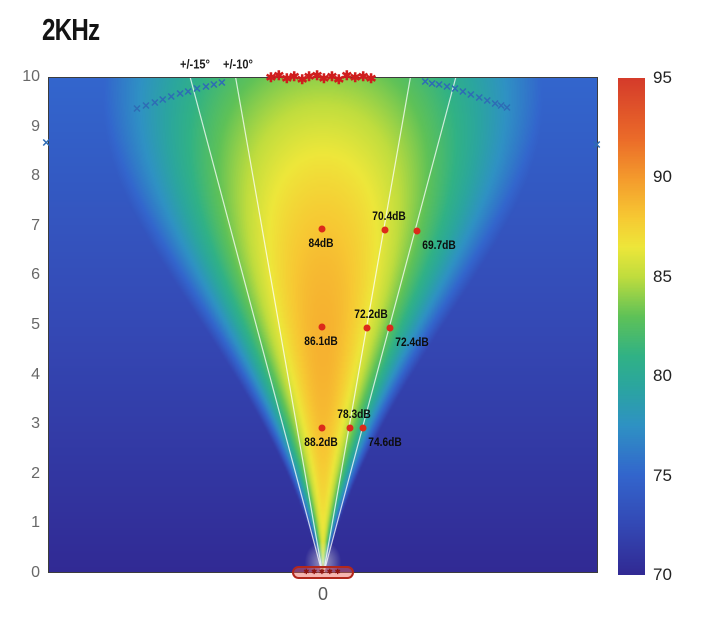  I want to click on y-tick-label: 1, so click(35, 523).